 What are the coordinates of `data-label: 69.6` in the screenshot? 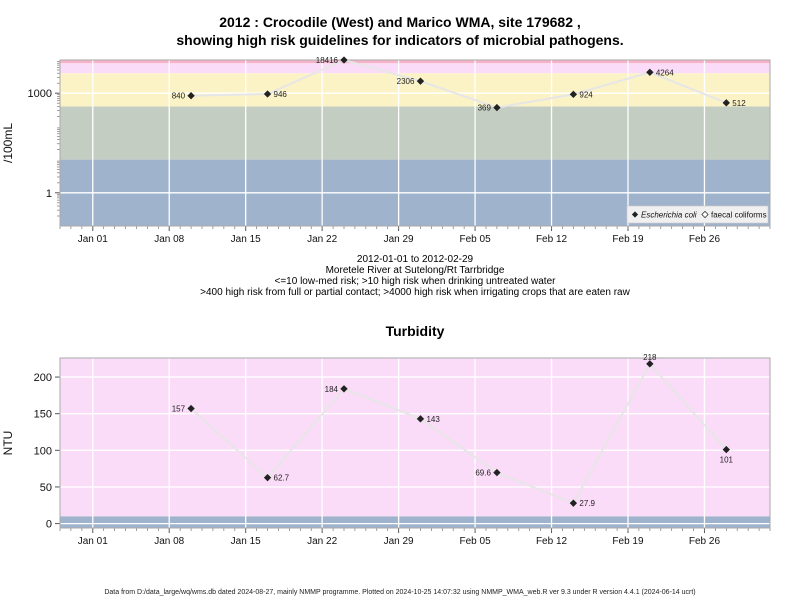 It's located at (483, 473).